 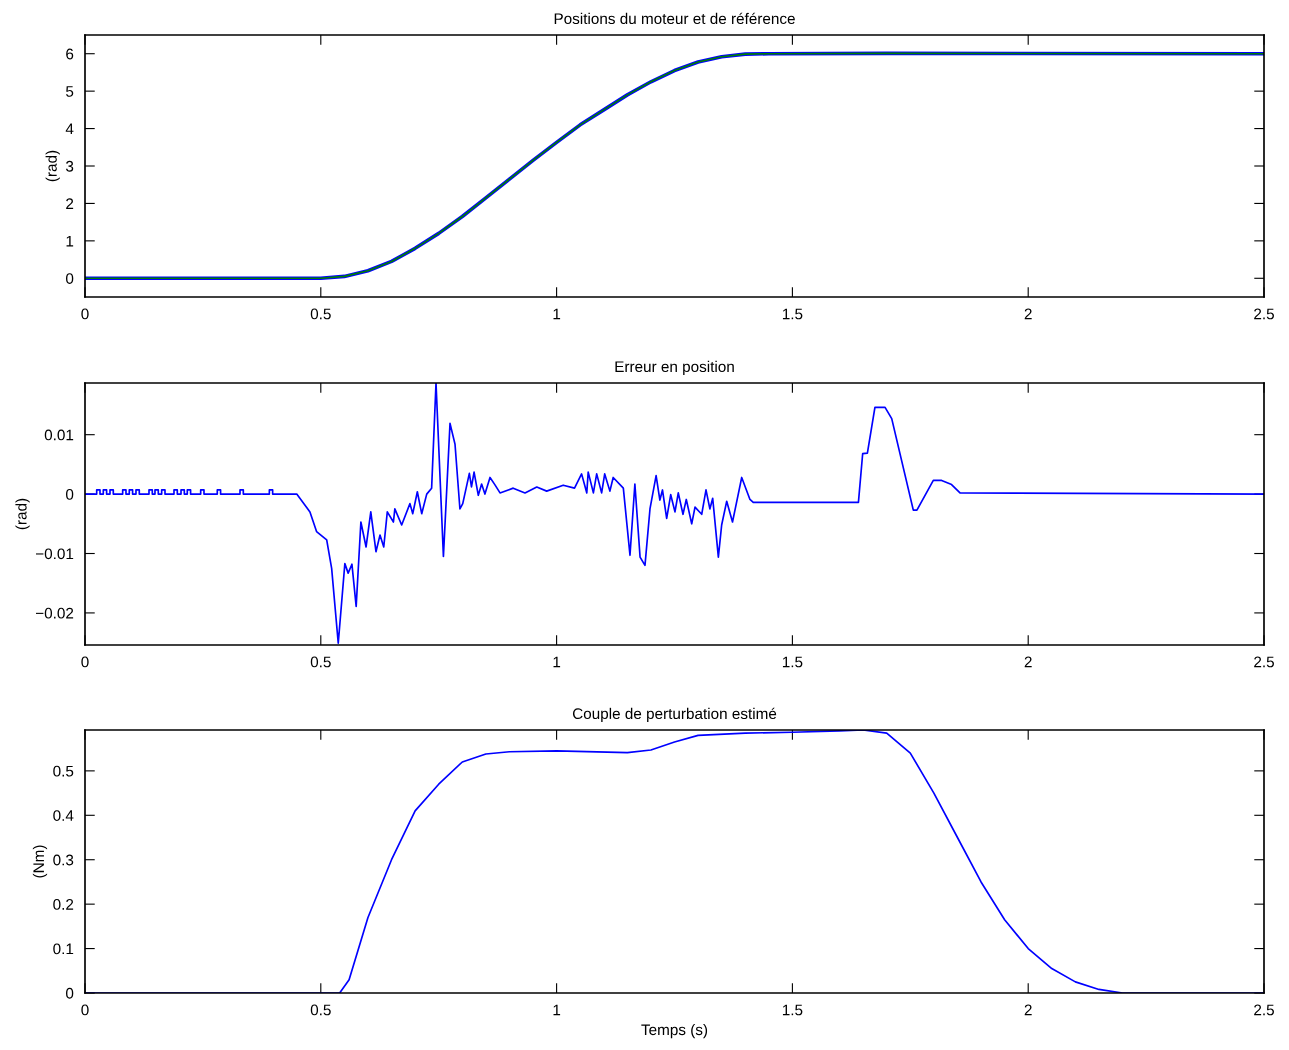 What do you see at coordinates (70, 241) in the screenshot?
I see `y-tick-label: 1` at bounding box center [70, 241].